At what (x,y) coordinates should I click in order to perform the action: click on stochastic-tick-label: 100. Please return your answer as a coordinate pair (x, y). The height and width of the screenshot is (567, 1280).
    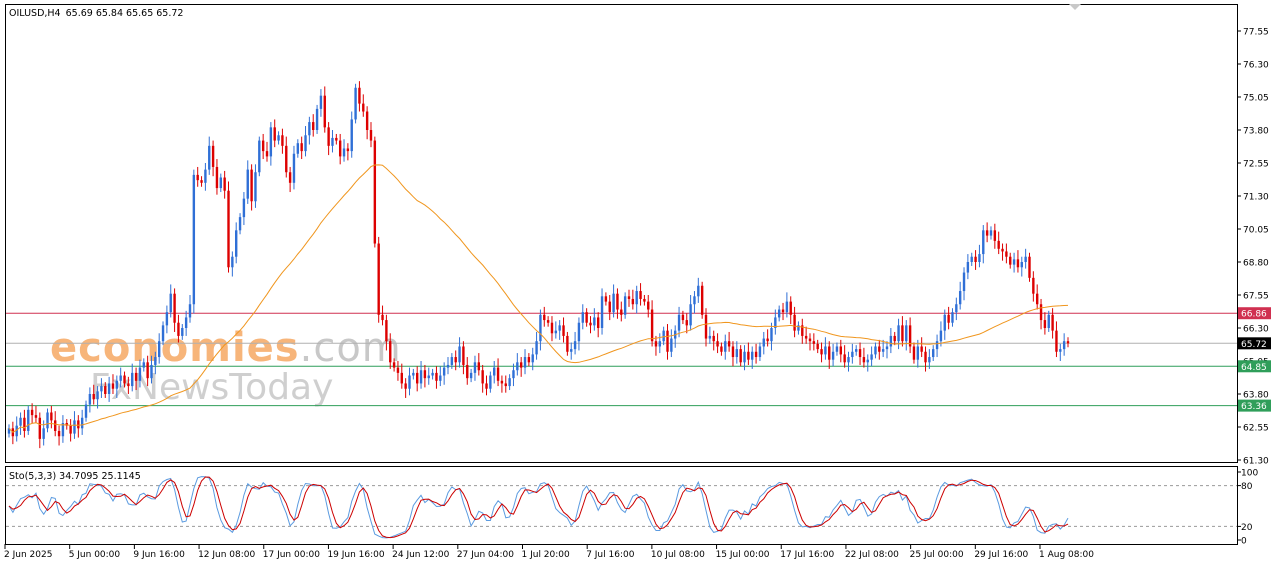
    Looking at the image, I should click on (1249, 474).